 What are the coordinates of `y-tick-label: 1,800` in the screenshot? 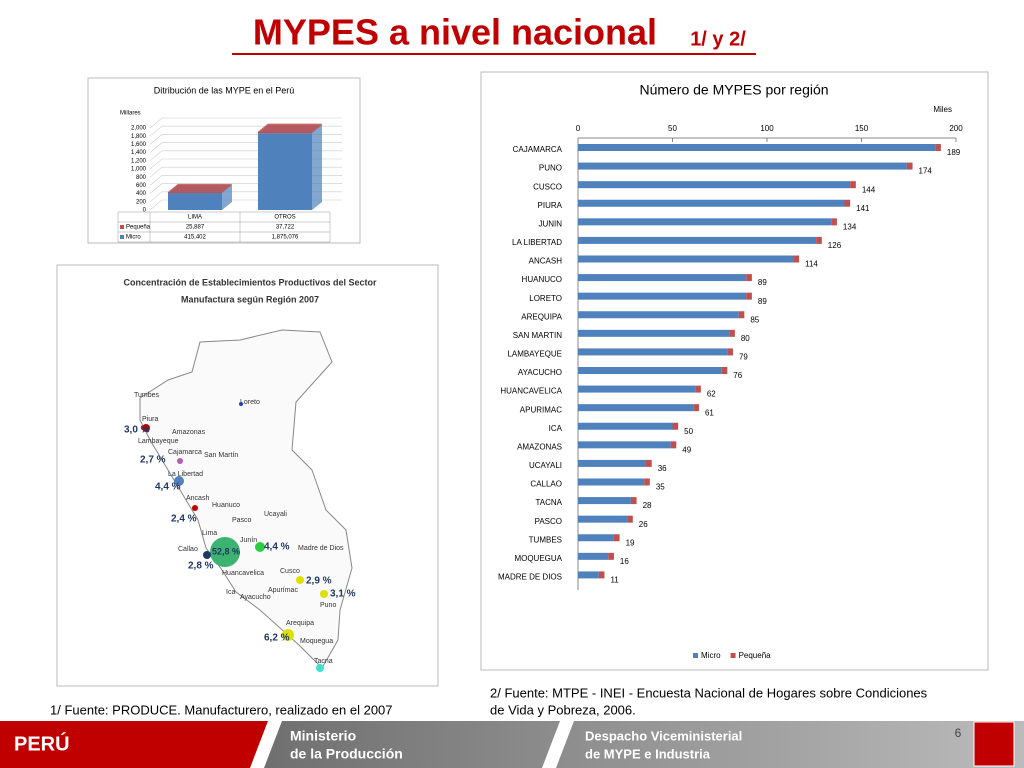 It's located at (139, 137).